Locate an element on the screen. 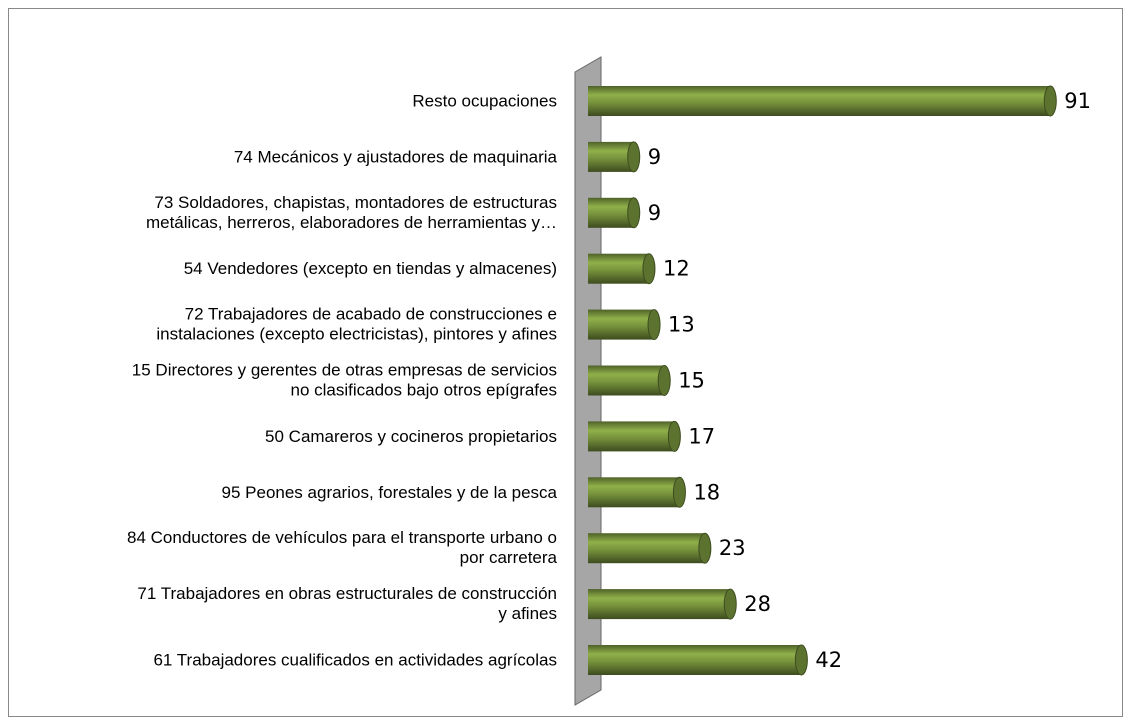  category-label: Resto ocupaciones is located at coordinates (484, 100).